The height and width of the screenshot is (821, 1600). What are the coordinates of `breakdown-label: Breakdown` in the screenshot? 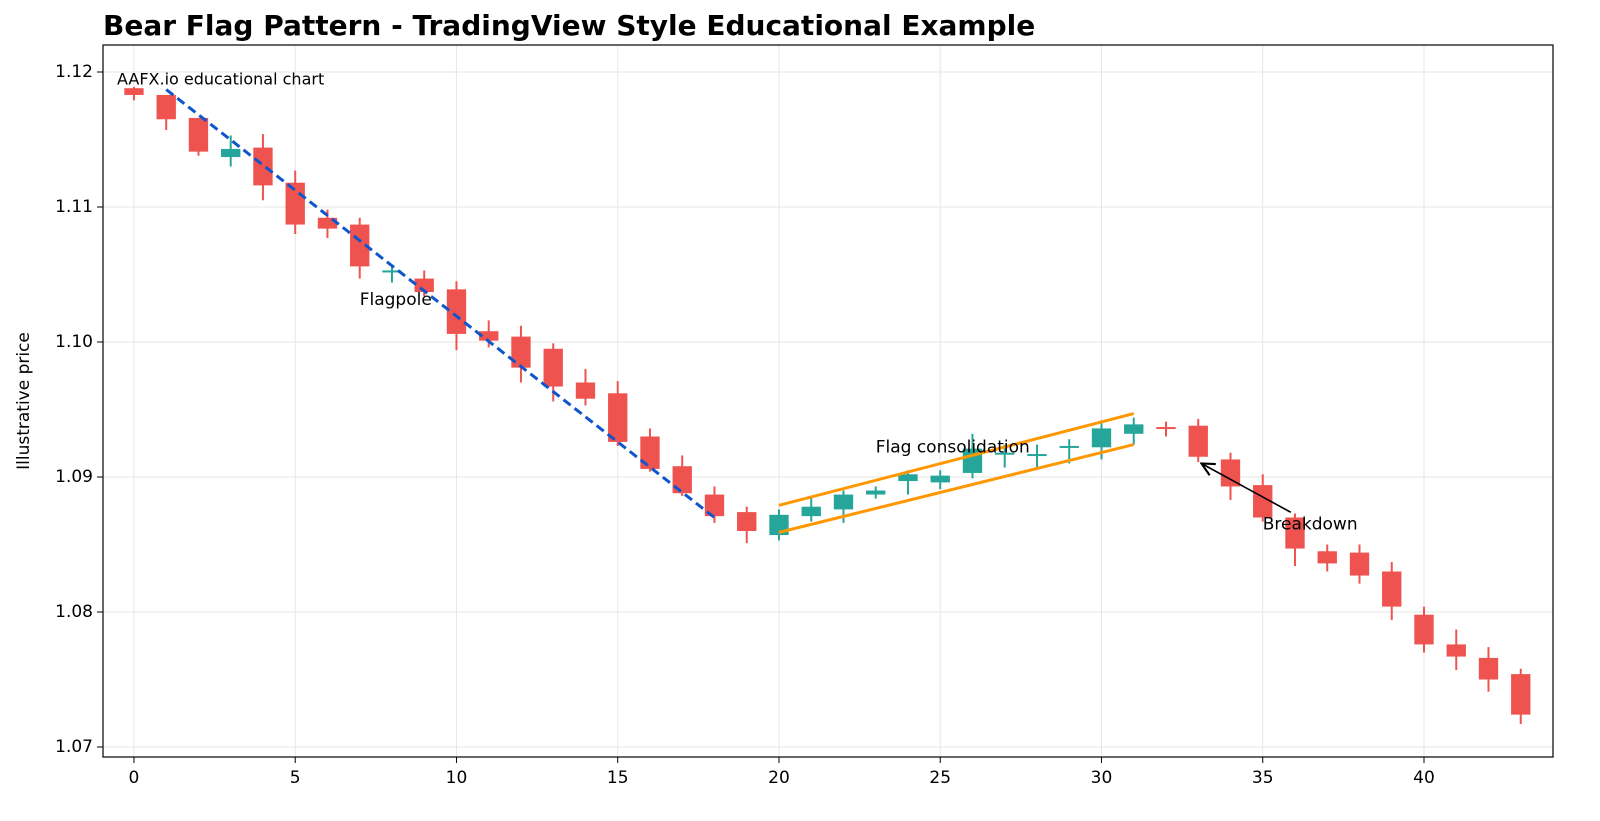 It's located at (1310, 524).